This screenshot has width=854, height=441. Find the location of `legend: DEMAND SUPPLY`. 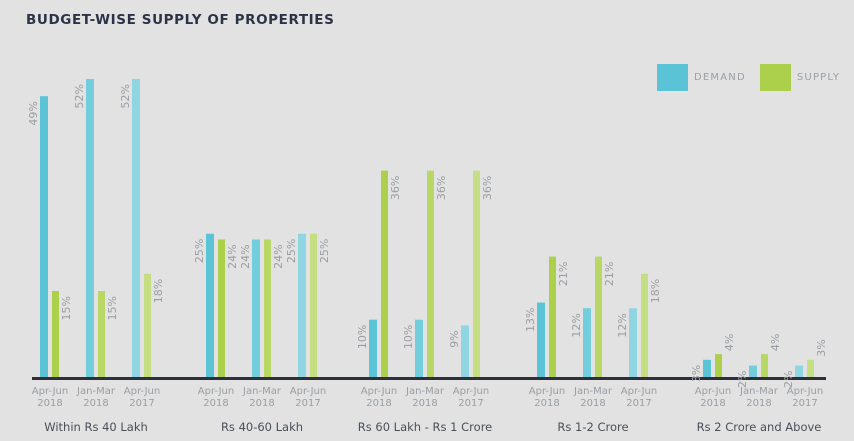

legend: DEMAND SUPPLY is located at coordinates (755, 77).